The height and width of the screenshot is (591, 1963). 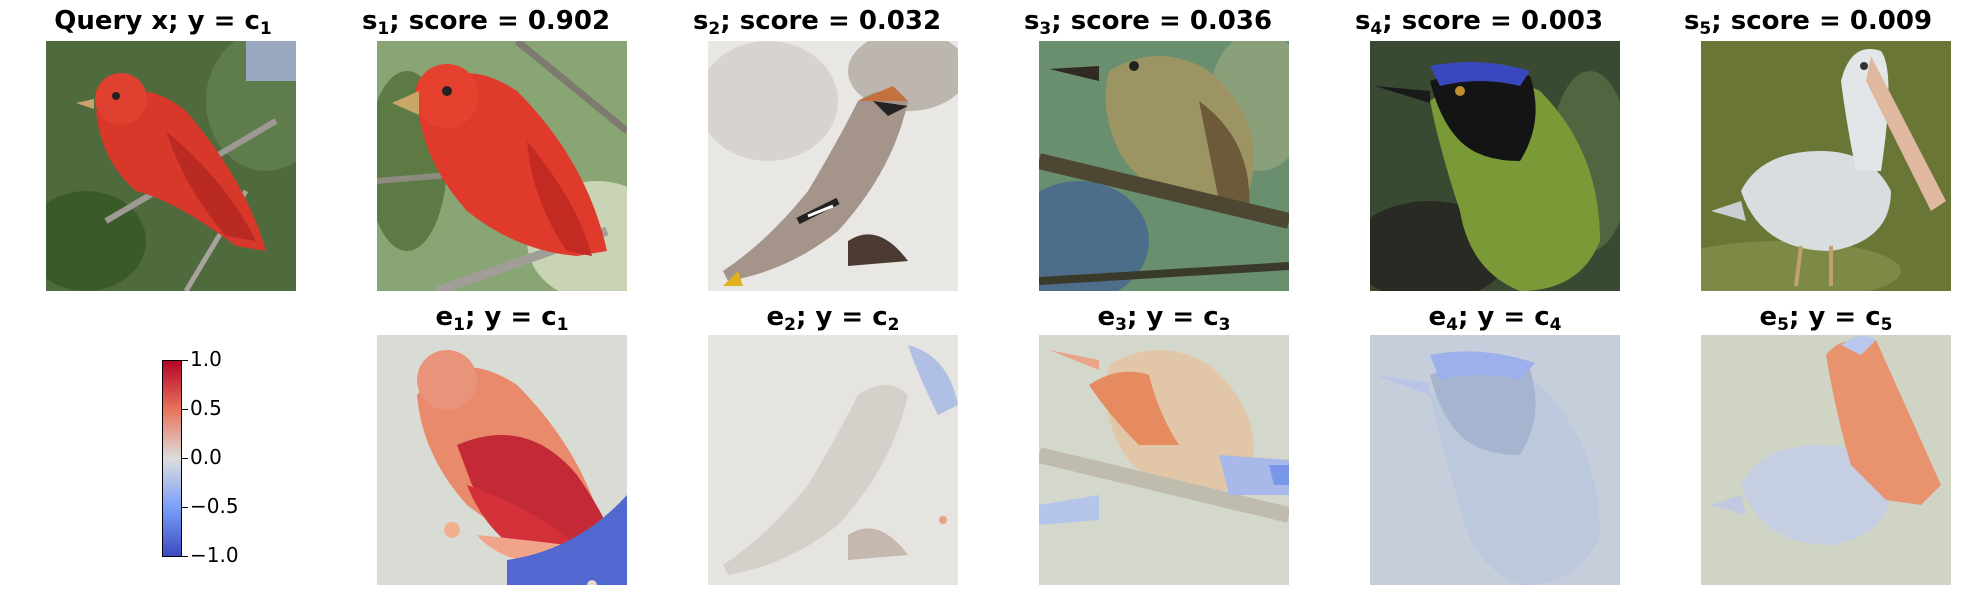 What do you see at coordinates (206, 457) in the screenshot?
I see `colorbar-tick-label: 0.0` at bounding box center [206, 457].